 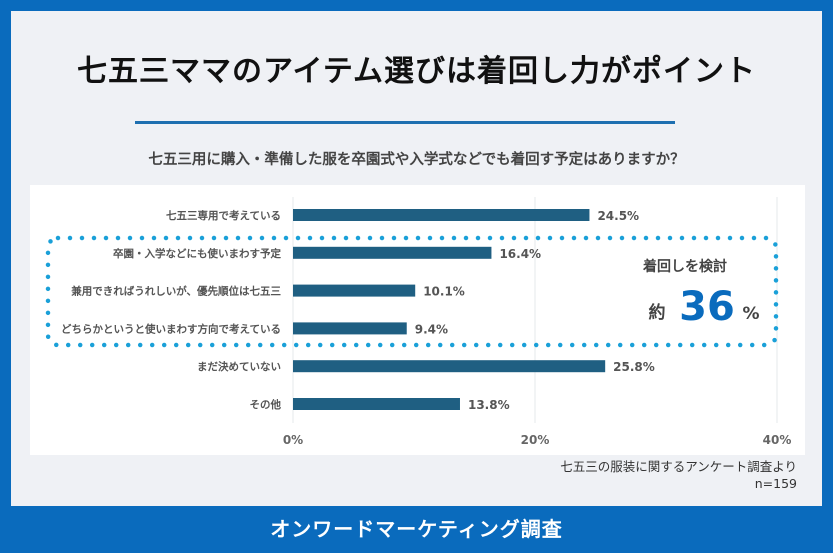 I want to click on title-divider, so click(x=405, y=122).